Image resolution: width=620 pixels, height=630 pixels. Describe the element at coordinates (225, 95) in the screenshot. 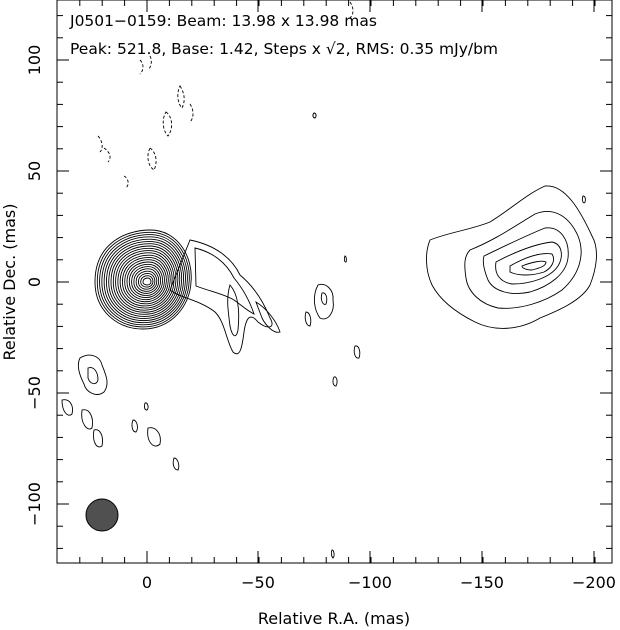

I see `negative-contours` at that location.